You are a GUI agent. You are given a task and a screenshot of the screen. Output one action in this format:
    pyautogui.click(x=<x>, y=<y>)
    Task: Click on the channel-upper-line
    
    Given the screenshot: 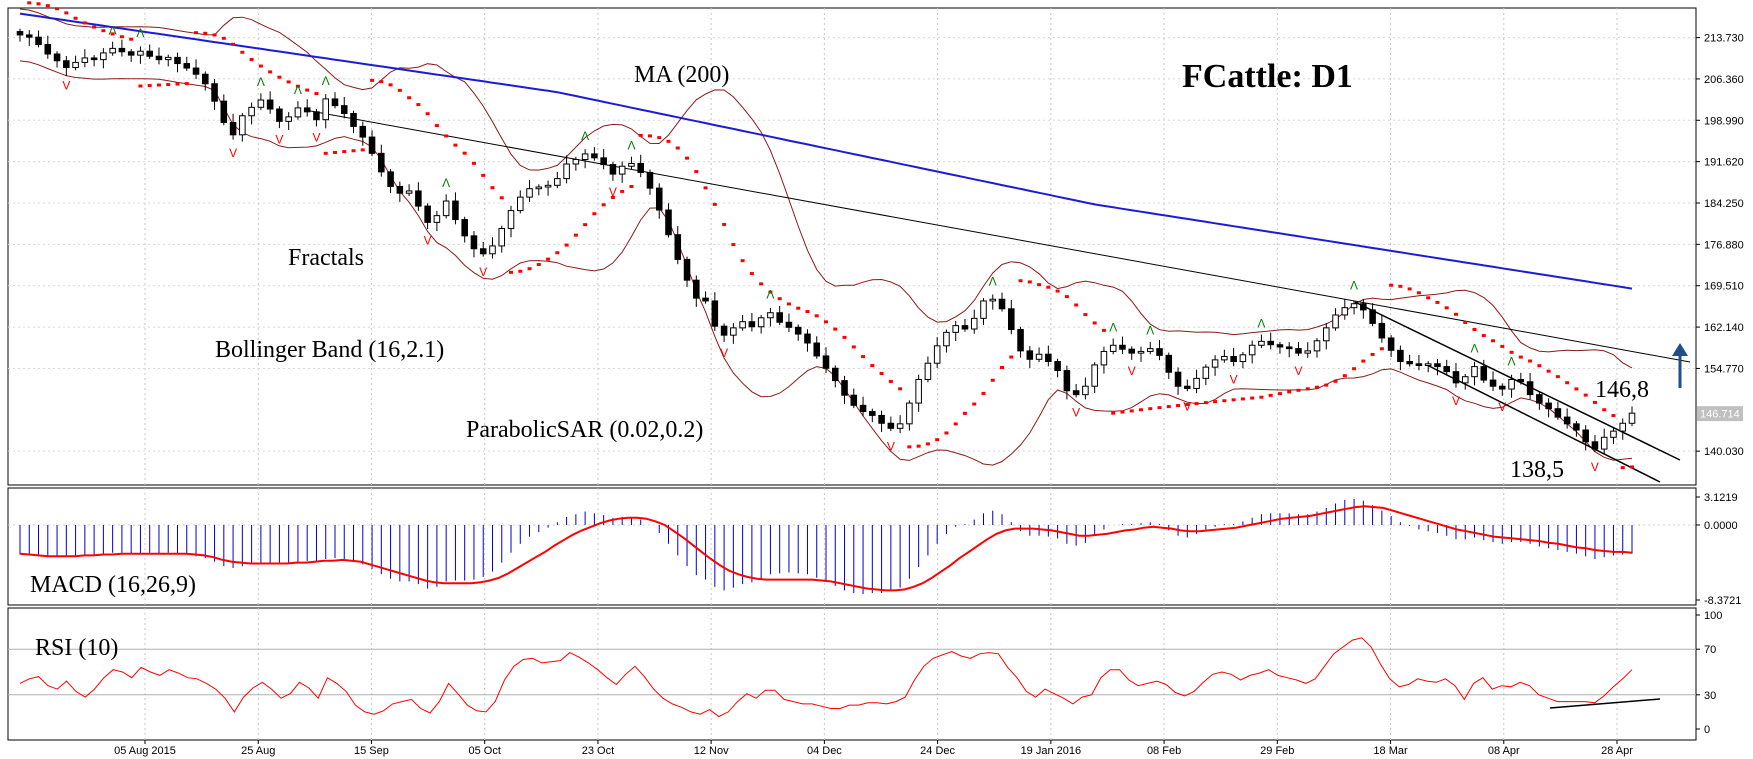 What is the action you would take?
    pyautogui.click(x=1517, y=381)
    